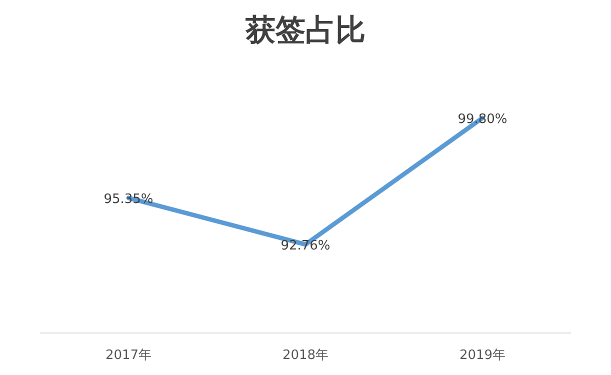 The height and width of the screenshot is (375, 611). Describe the element at coordinates (482, 355) in the screenshot. I see `x-tick-label: 2019年` at that location.